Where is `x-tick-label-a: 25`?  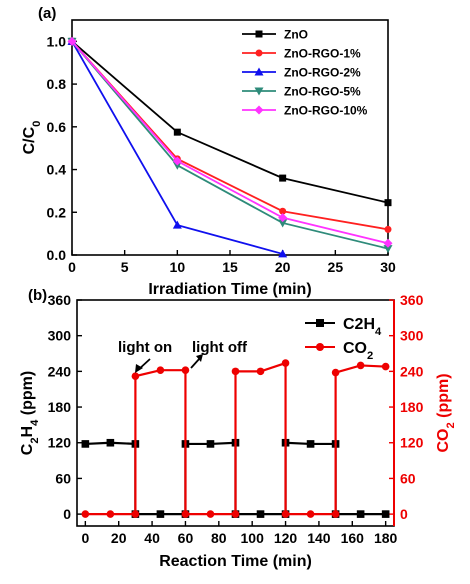 x-tick-label-a: 25 is located at coordinates (336, 267).